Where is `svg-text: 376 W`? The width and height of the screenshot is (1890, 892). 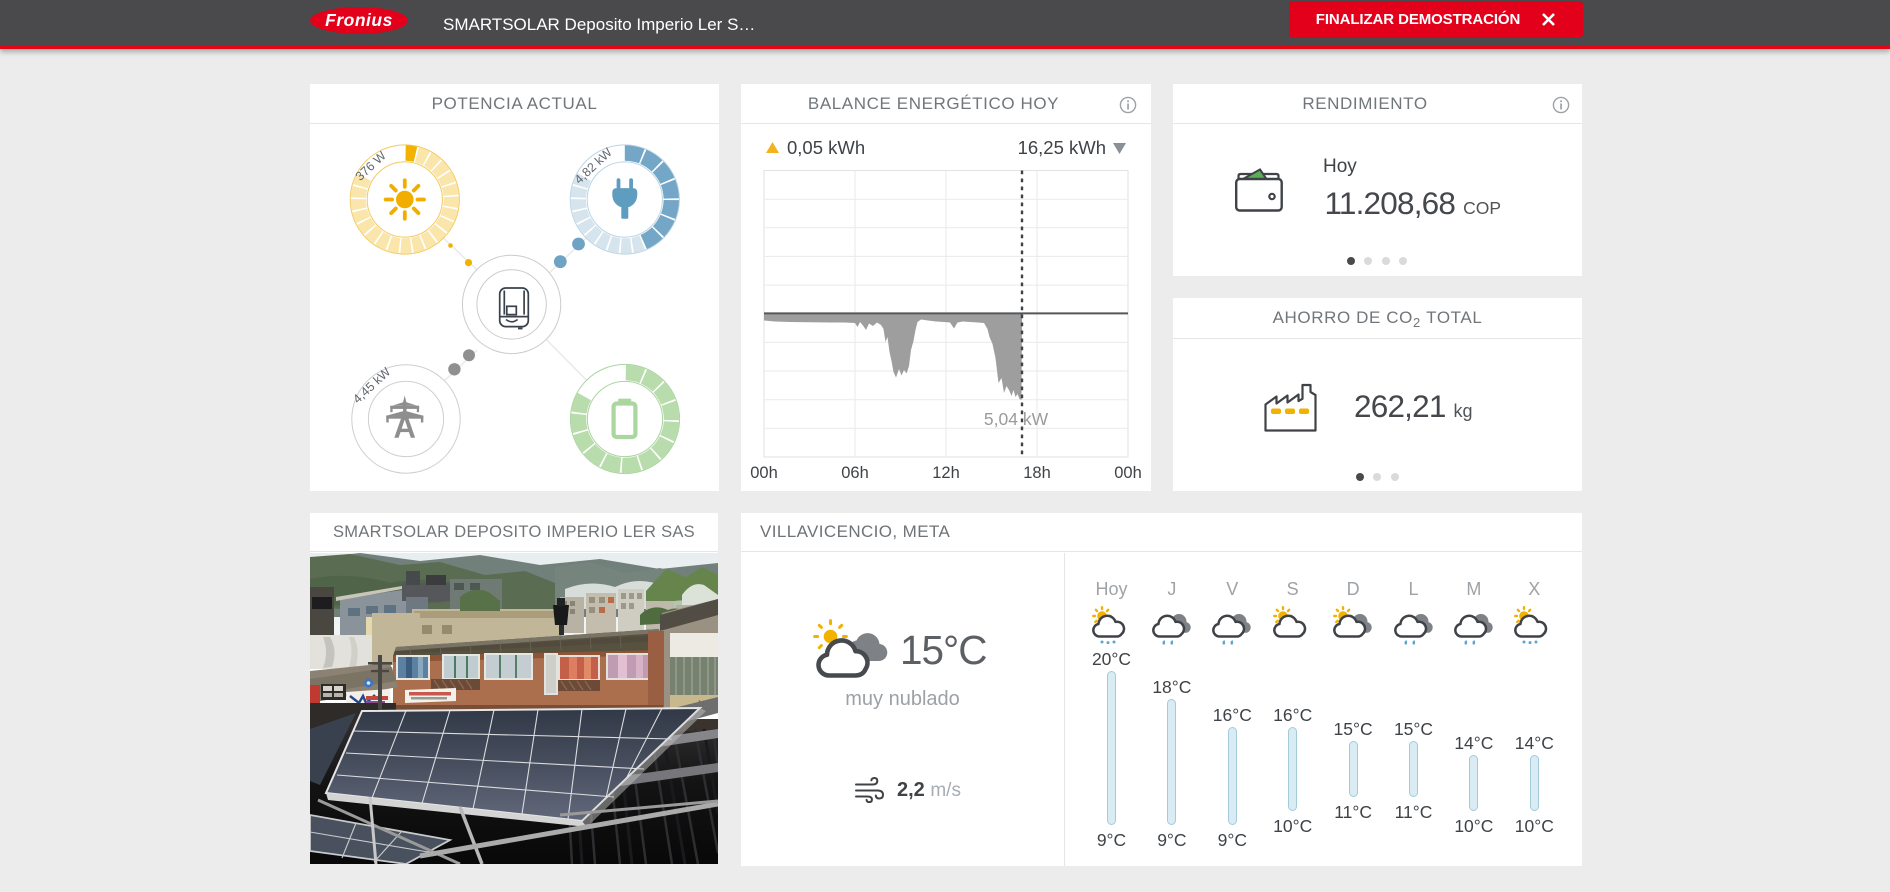
svg-text: 376 W is located at coordinates (371, 166).